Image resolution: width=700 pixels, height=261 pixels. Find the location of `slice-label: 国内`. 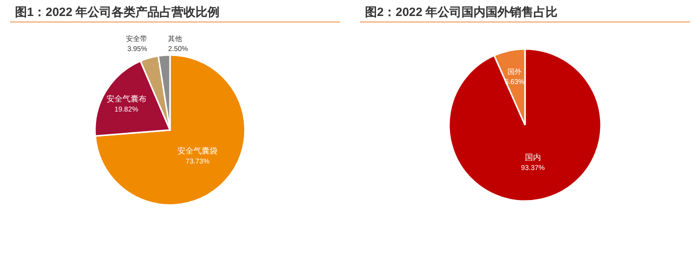

slice-label: 国内 is located at coordinates (532, 157).